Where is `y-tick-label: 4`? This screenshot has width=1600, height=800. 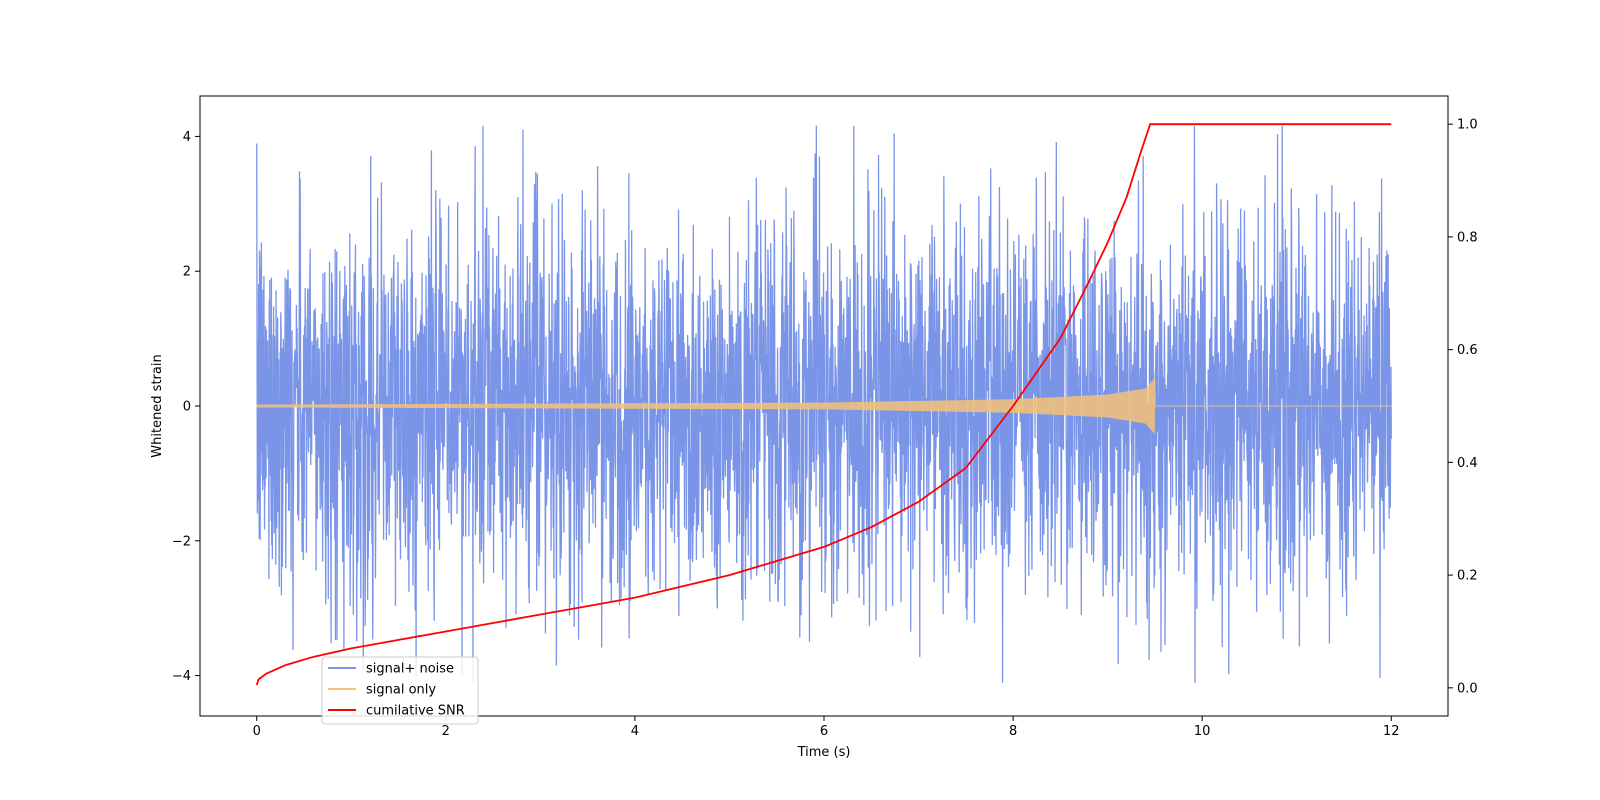 y-tick-label: 4 is located at coordinates (187, 137).